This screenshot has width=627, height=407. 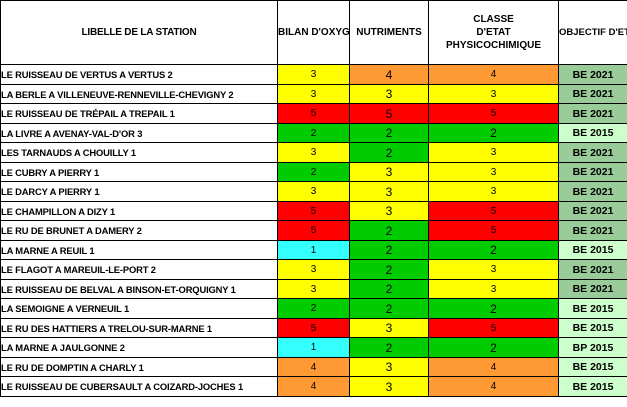 I want to click on station-name: LE RUISSEAU DE TRÉPAIL A TREPAIL 1, so click(x=139, y=113).